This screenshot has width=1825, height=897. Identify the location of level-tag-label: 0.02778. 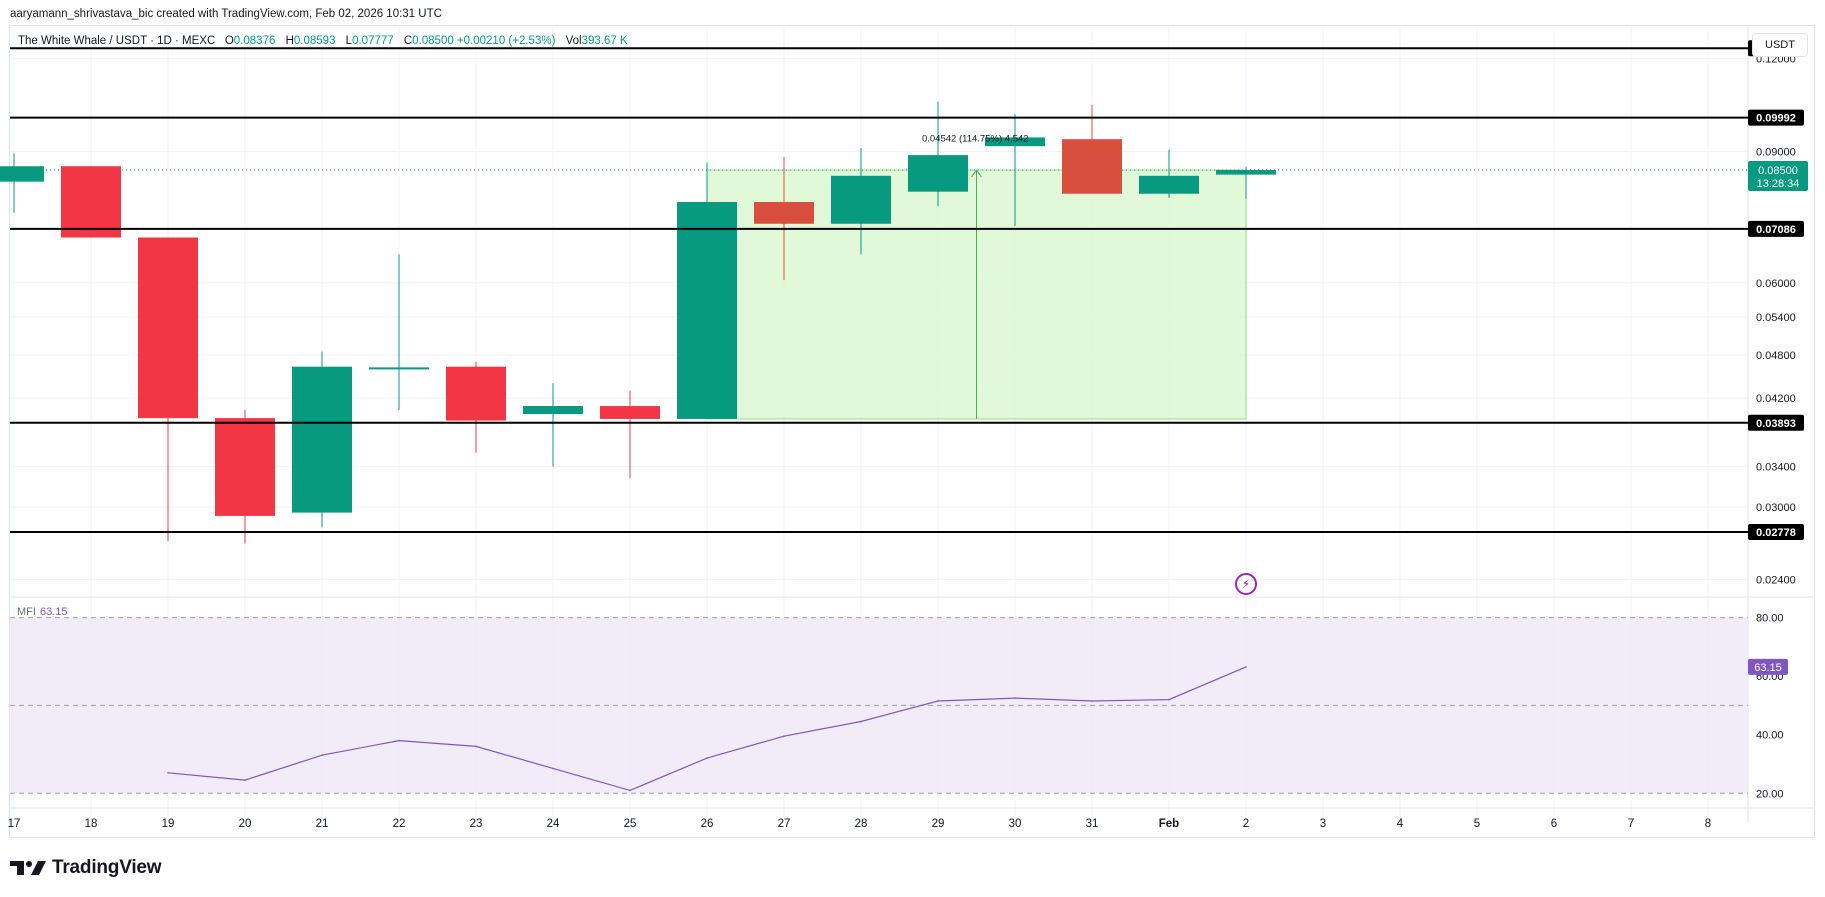
(1776, 533).